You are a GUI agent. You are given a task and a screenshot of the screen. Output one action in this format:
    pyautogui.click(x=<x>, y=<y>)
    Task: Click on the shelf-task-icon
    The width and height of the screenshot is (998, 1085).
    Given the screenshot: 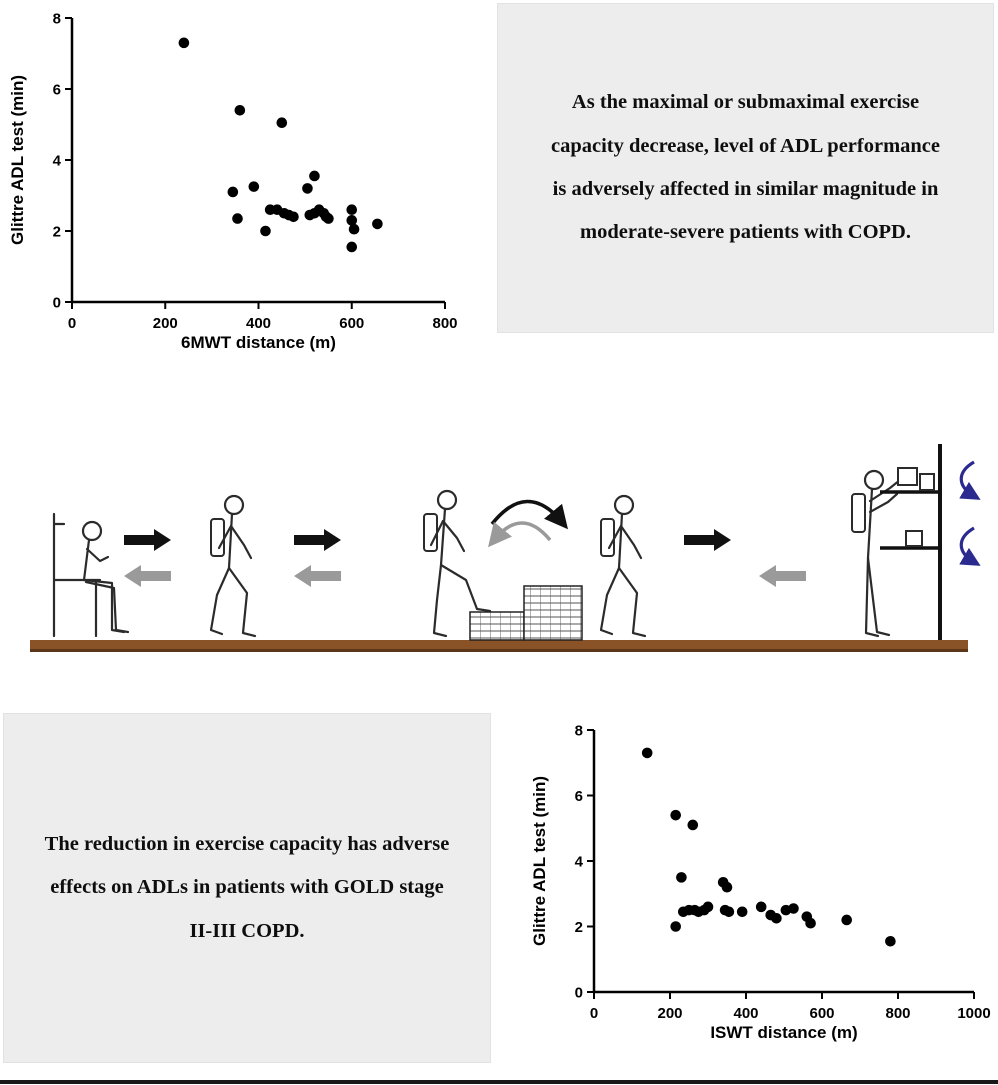 What is the action you would take?
    pyautogui.click(x=916, y=542)
    